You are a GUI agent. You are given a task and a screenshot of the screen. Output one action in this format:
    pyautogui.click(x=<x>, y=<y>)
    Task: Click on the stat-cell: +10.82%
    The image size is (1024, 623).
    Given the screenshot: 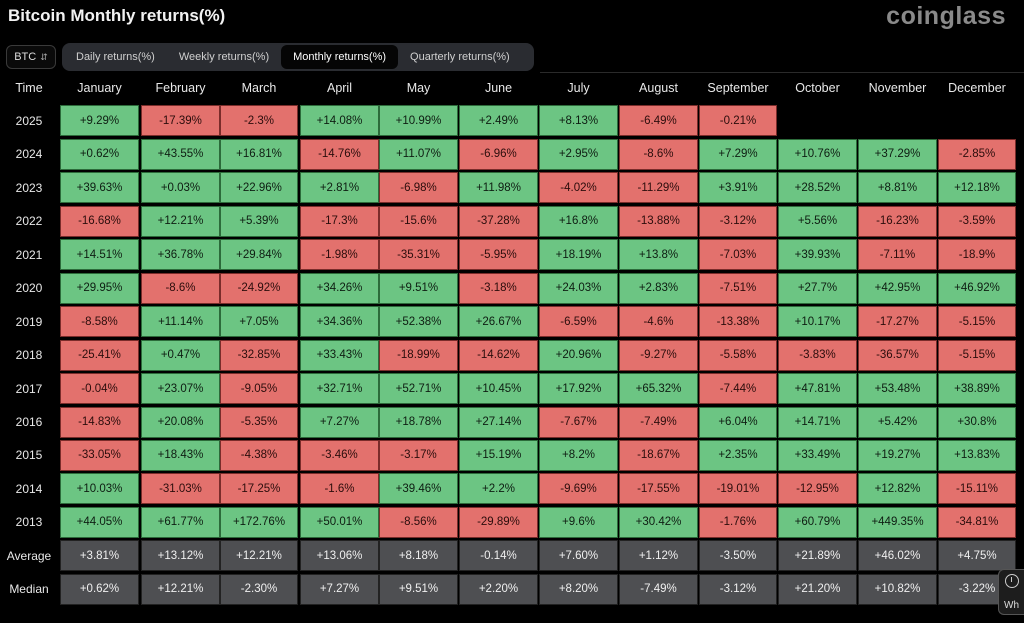 What is the action you would take?
    pyautogui.click(x=897, y=589)
    